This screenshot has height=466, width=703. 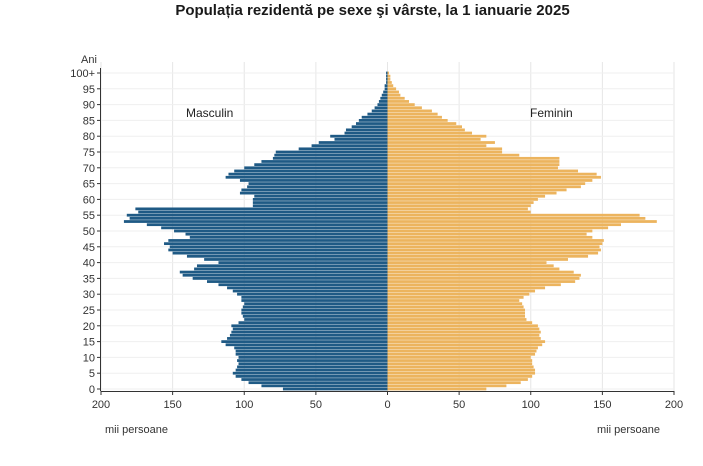 I want to click on y-tick-label: 25, so click(x=89, y=311).